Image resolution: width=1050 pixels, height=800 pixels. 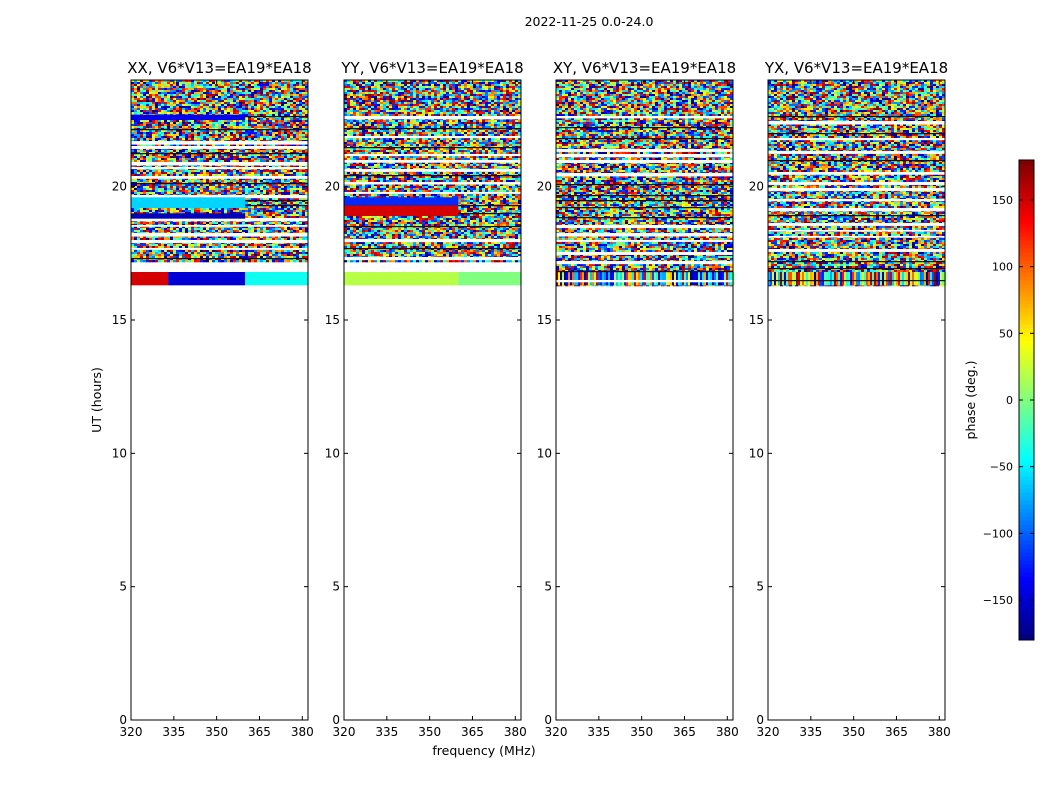 What do you see at coordinates (856, 68) in the screenshot?
I see `panel-title: YX, V6*V13=EA19*EA18` at bounding box center [856, 68].